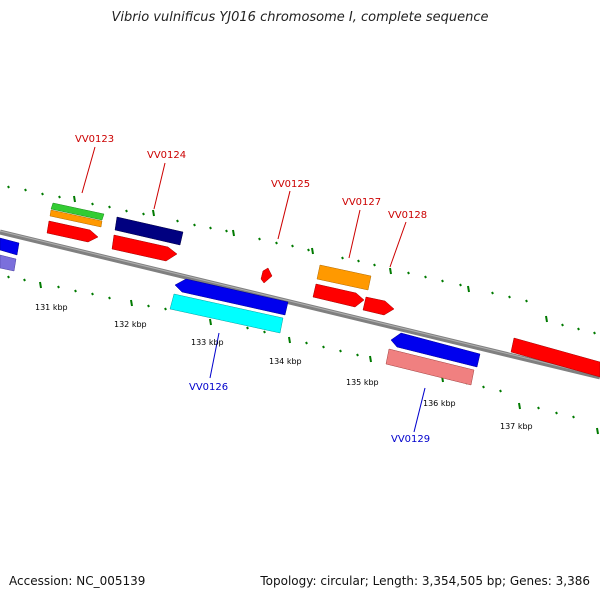 The width and height of the screenshot is (600, 600). Describe the element at coordinates (130, 324) in the screenshot. I see `scale-label-132: 132 kbp` at that location.